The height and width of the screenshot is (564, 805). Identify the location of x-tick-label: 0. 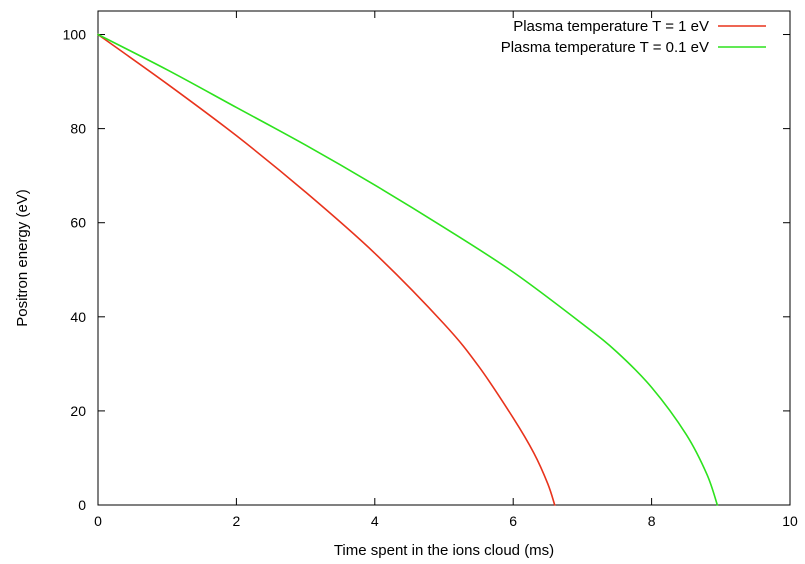
(98, 521).